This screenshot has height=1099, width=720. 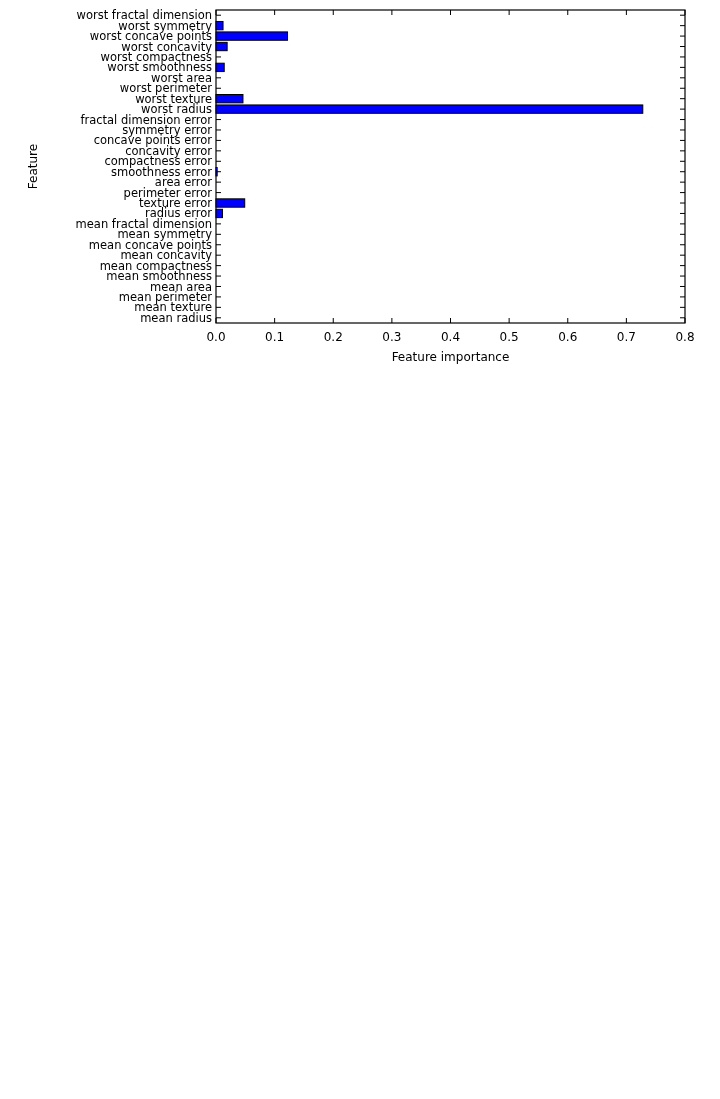 I want to click on x-tick-label: 0.6, so click(x=568, y=337).